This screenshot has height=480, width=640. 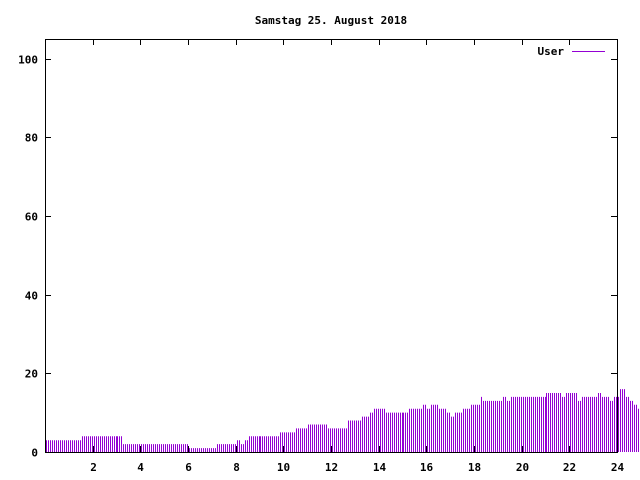 What do you see at coordinates (551, 51) in the screenshot?
I see `legend-label-user: User` at bounding box center [551, 51].